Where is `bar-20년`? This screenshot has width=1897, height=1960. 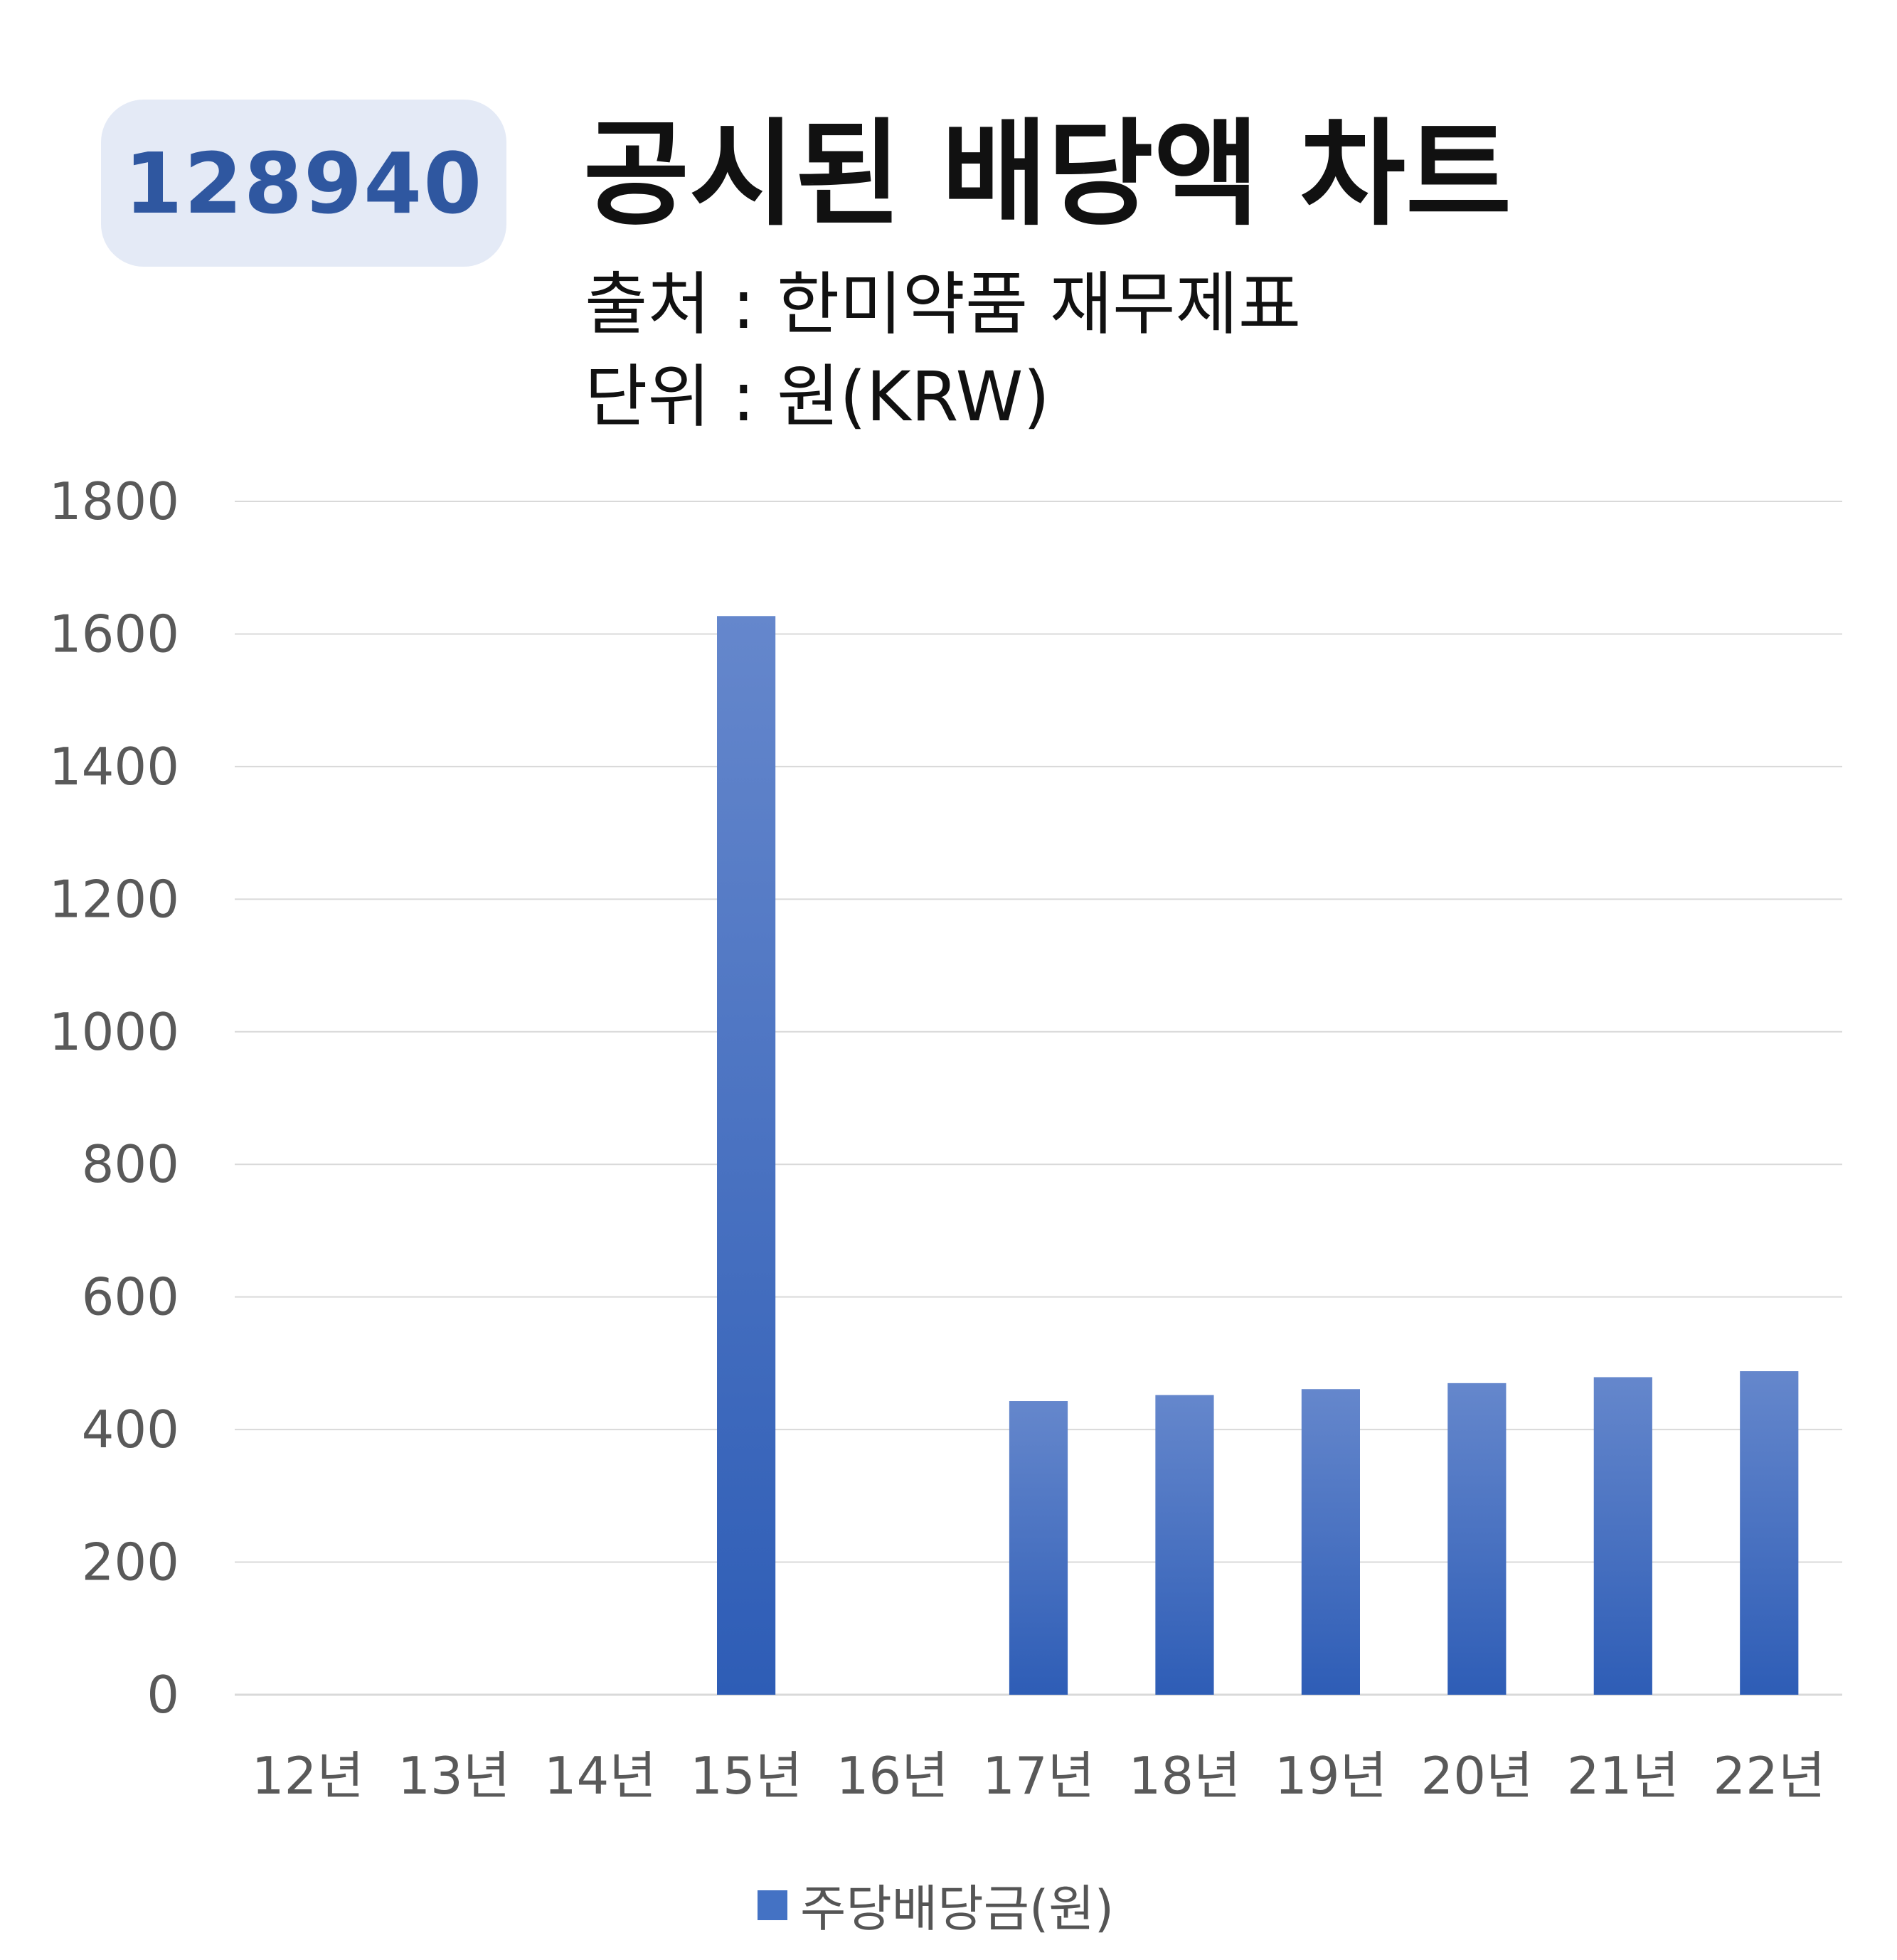
bar-20년 is located at coordinates (1477, 1539).